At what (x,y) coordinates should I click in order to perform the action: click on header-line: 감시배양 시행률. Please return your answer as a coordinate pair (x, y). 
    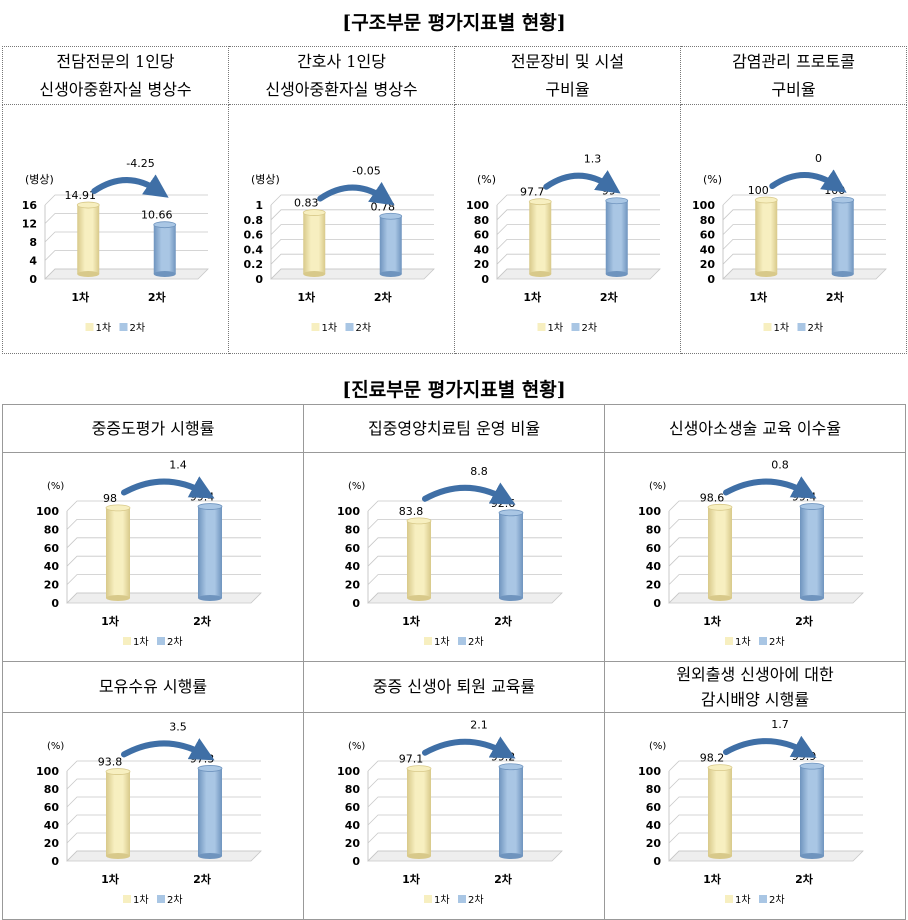
    Looking at the image, I should click on (755, 699).